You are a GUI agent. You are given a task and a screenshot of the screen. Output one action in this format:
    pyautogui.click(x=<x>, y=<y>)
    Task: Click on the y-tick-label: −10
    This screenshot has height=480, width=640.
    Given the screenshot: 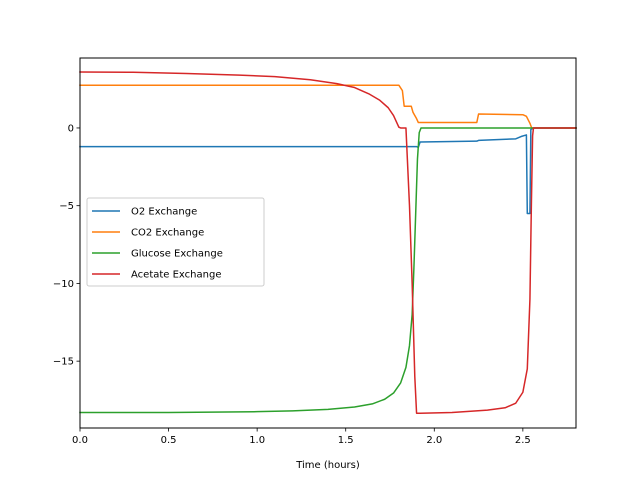 What is the action you would take?
    pyautogui.click(x=63, y=284)
    